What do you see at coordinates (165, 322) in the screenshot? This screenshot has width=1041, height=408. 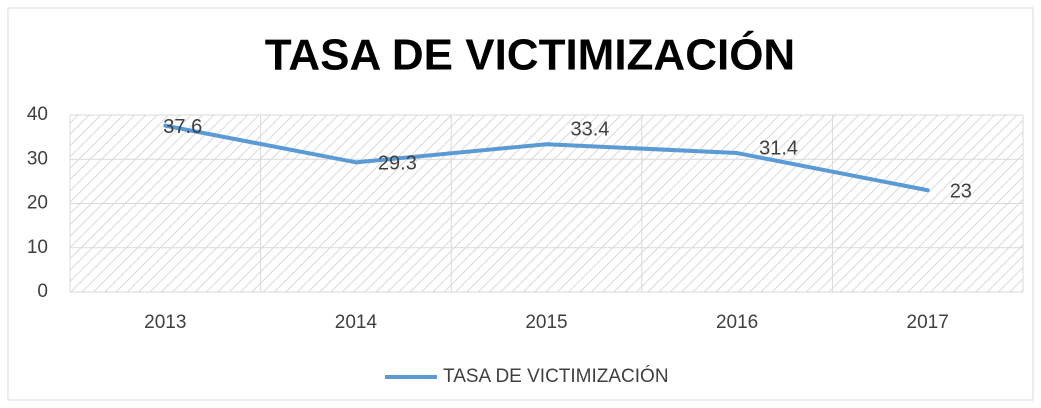 I see `x-tick-label: 2013` at bounding box center [165, 322].